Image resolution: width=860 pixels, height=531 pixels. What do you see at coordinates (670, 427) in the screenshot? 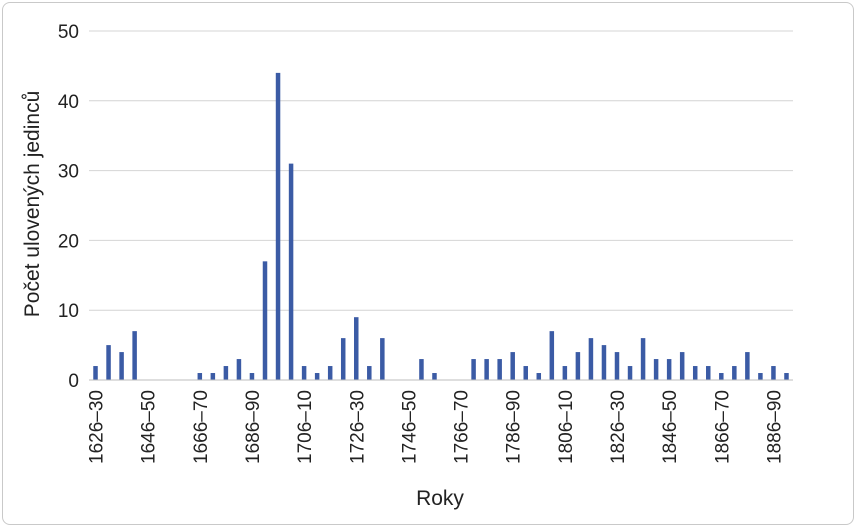
I see `x-tick-label: 1846–50` at bounding box center [670, 427].